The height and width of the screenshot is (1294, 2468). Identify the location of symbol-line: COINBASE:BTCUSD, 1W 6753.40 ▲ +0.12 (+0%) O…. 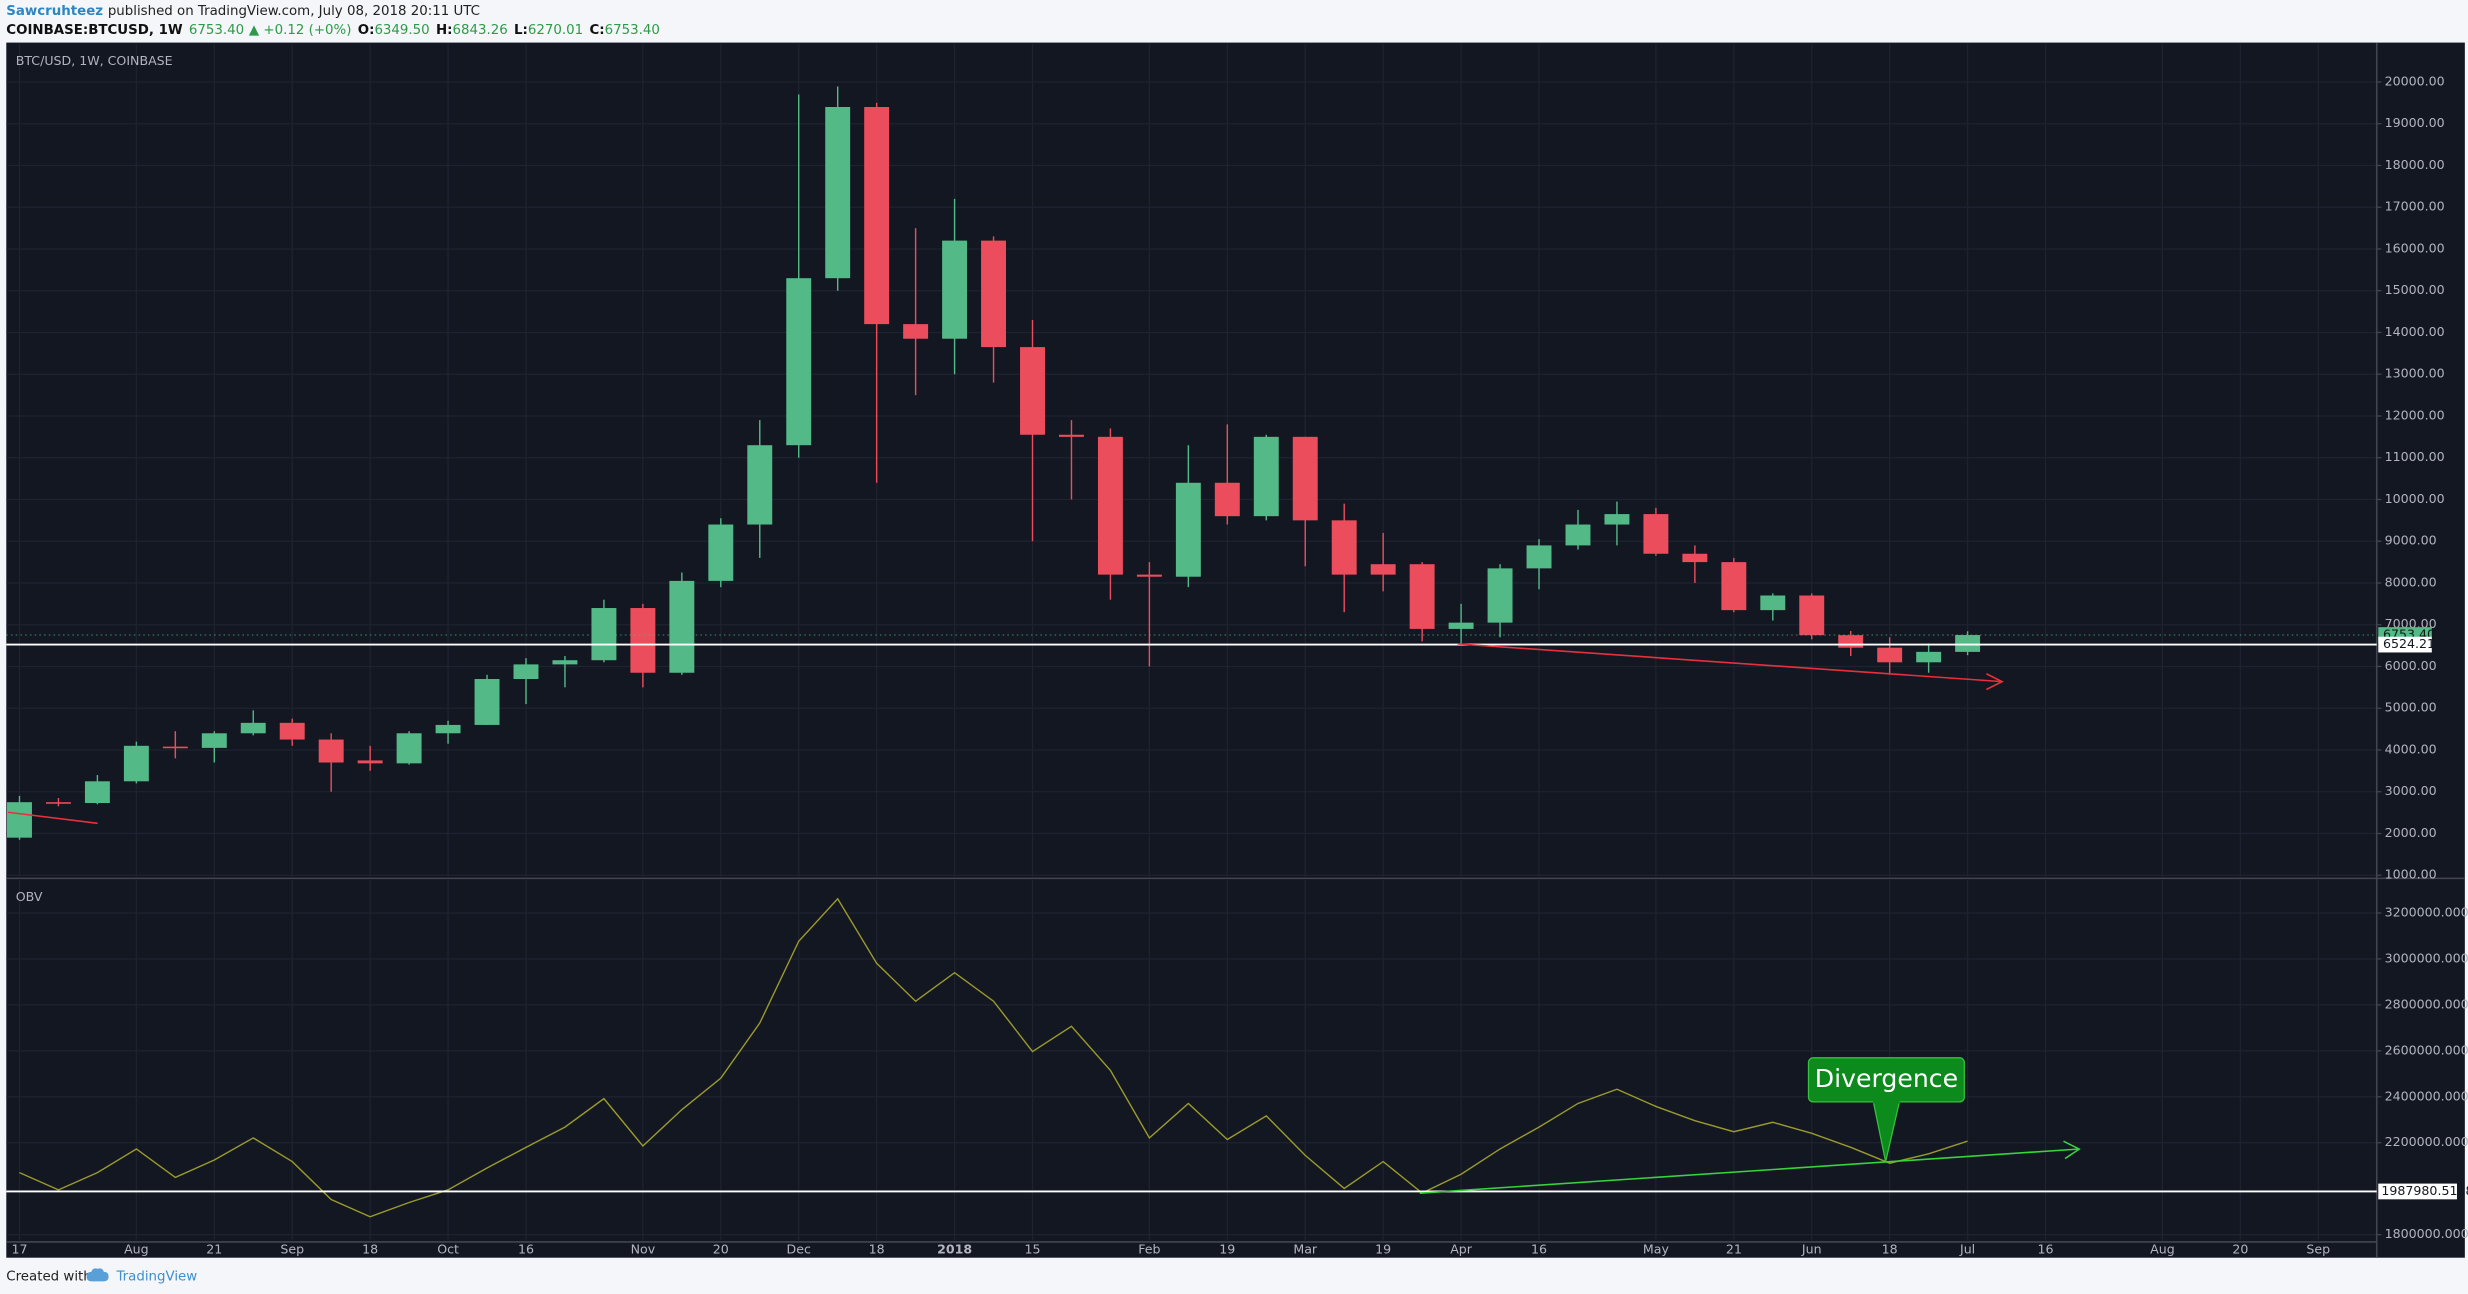
(333, 30).